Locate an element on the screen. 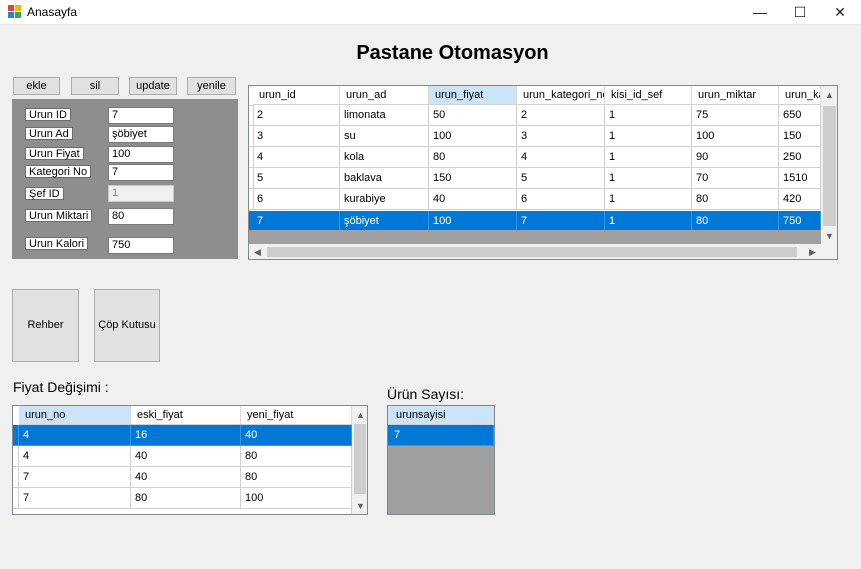 This screenshot has height=569, width=861. urun-miktari-field: 80 is located at coordinates (141, 216).